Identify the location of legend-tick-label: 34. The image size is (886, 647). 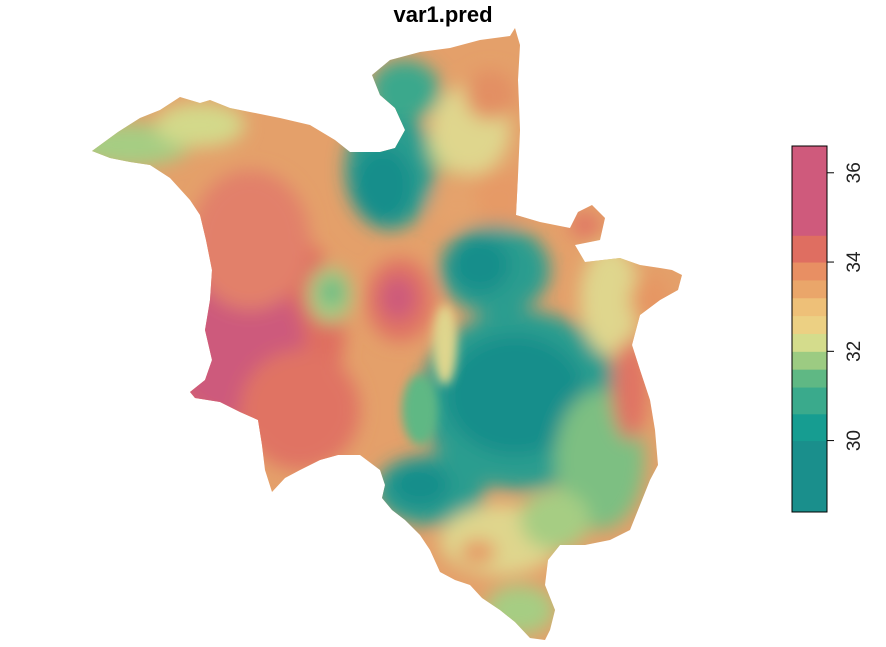
(854, 262).